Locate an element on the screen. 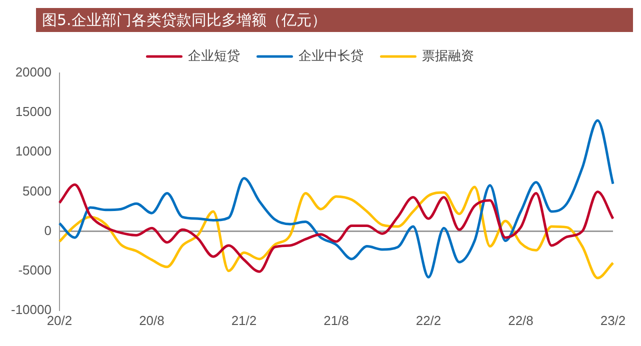 Image resolution: width=641 pixels, height=346 pixels. y-tick-label: 15000 is located at coordinates (33, 112).